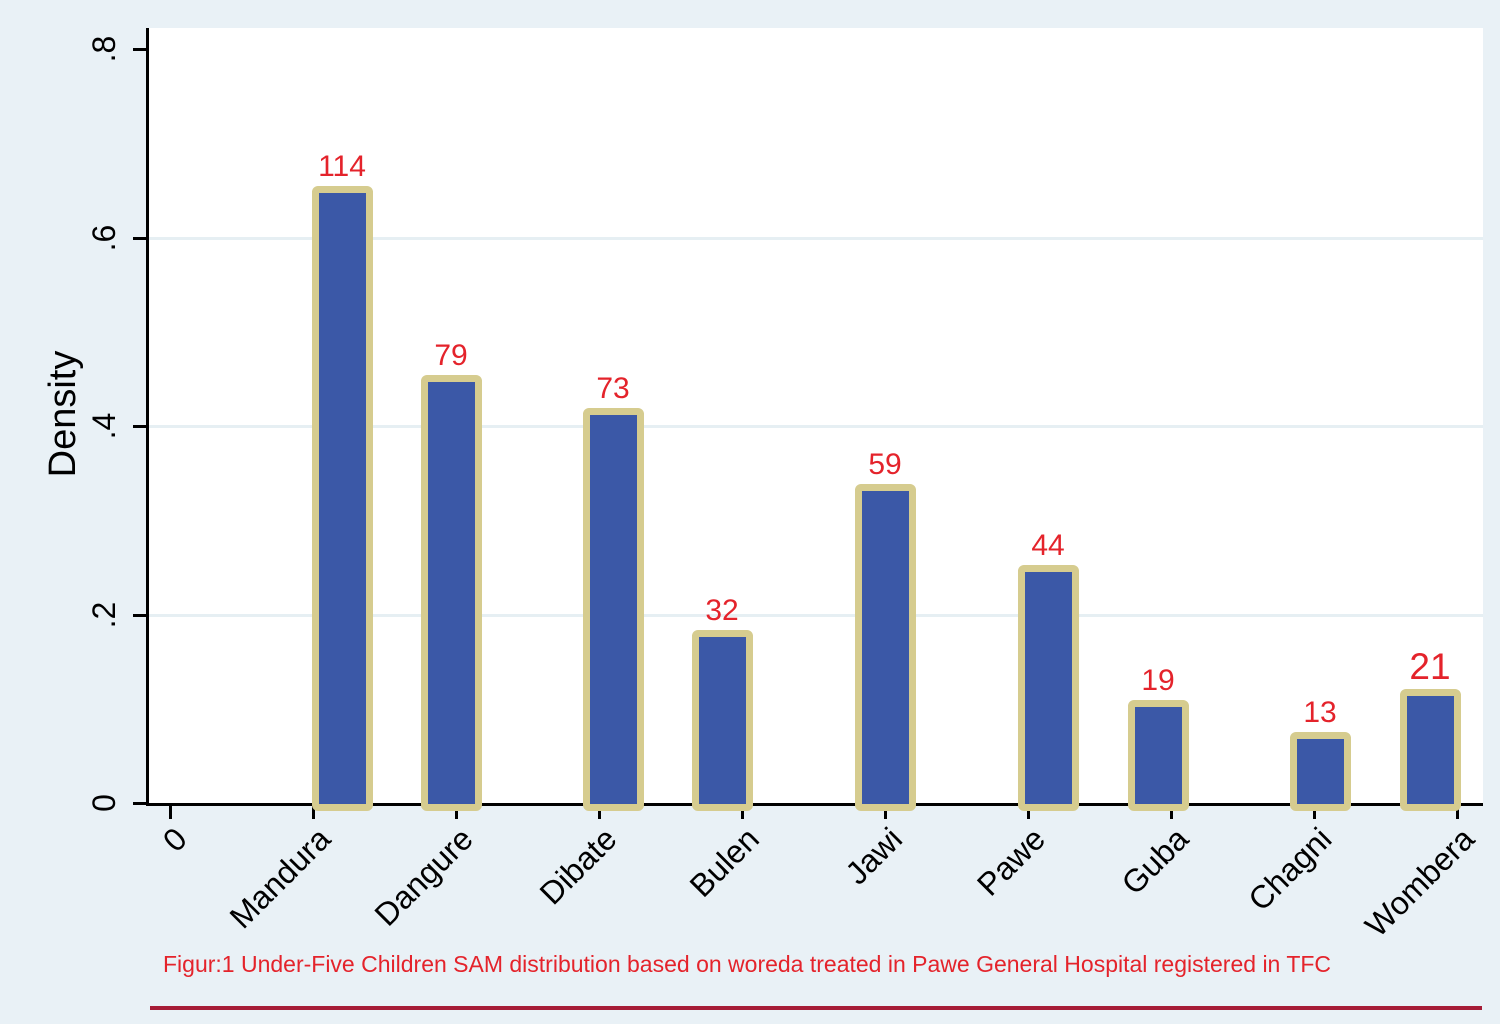 This screenshot has width=1500, height=1024. I want to click on x-tick-label: 0, so click(175, 839).